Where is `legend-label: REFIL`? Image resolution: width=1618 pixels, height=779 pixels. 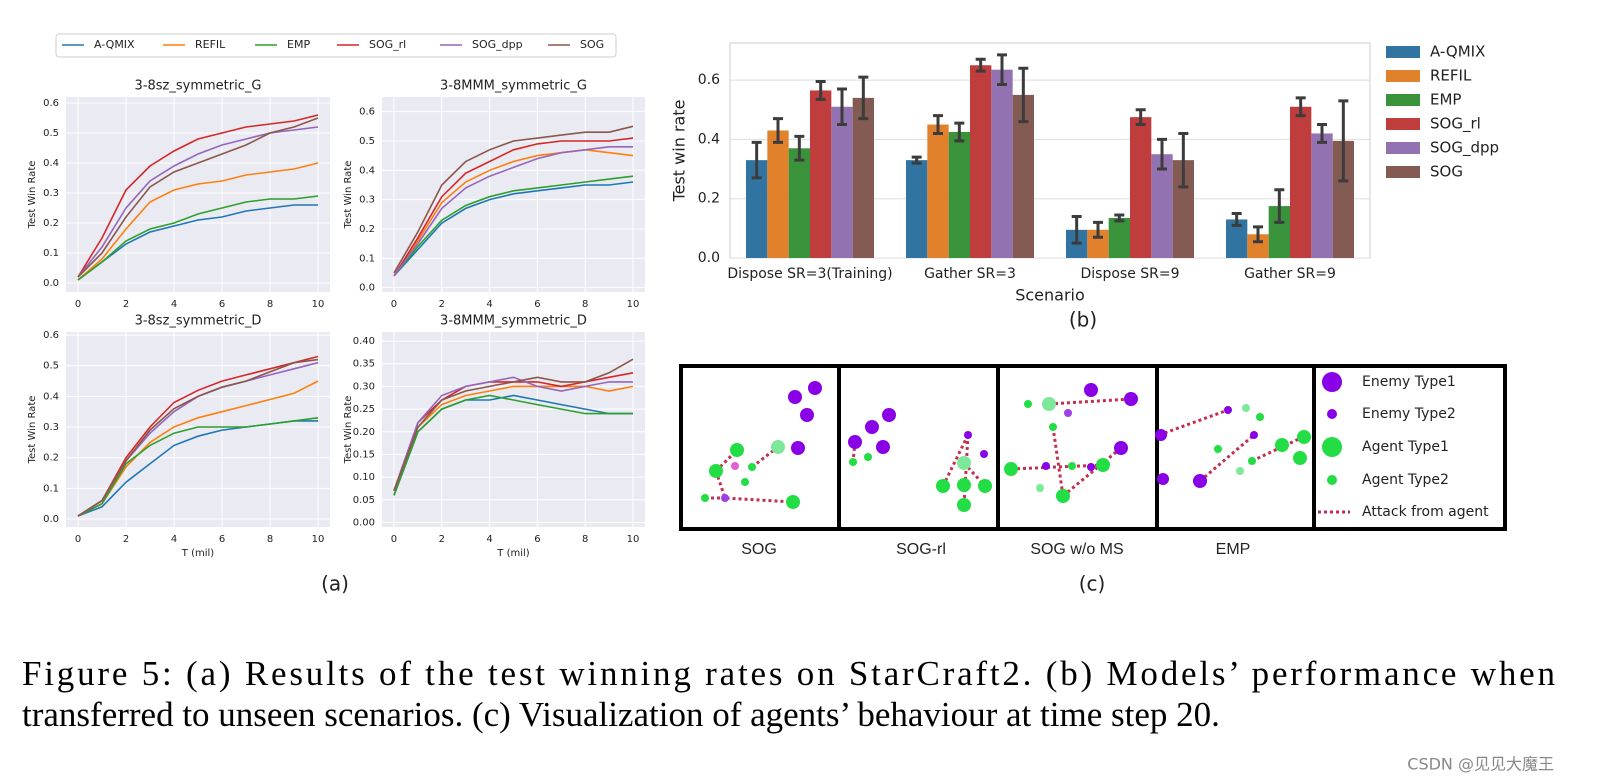 legend-label: REFIL is located at coordinates (1451, 76).